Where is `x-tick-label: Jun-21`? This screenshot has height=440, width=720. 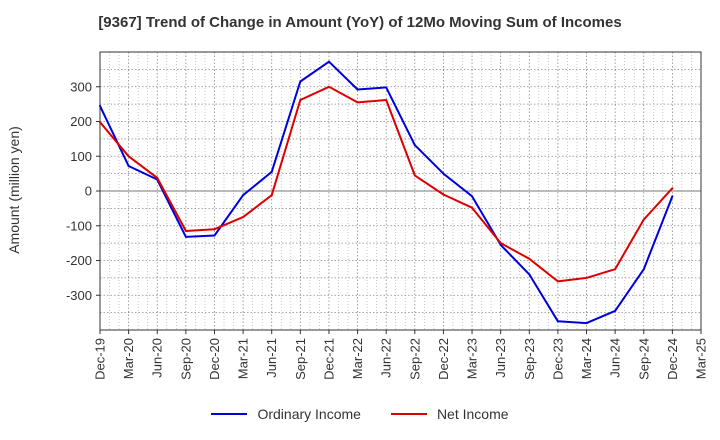
x-tick-label: Jun-21 is located at coordinates (271, 358).